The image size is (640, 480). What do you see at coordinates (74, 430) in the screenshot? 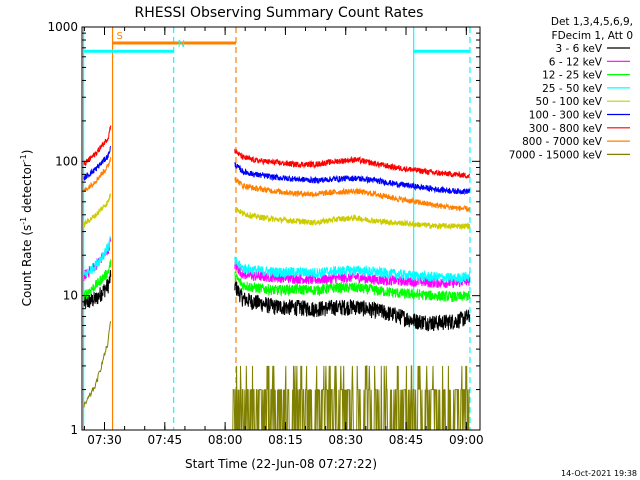
I see `y-tick-label-0: 1` at bounding box center [74, 430].